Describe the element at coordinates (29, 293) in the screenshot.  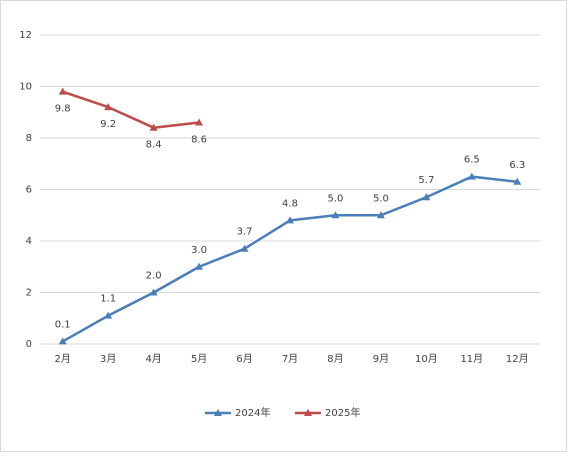
I see `y-tick-label: 2` at that location.